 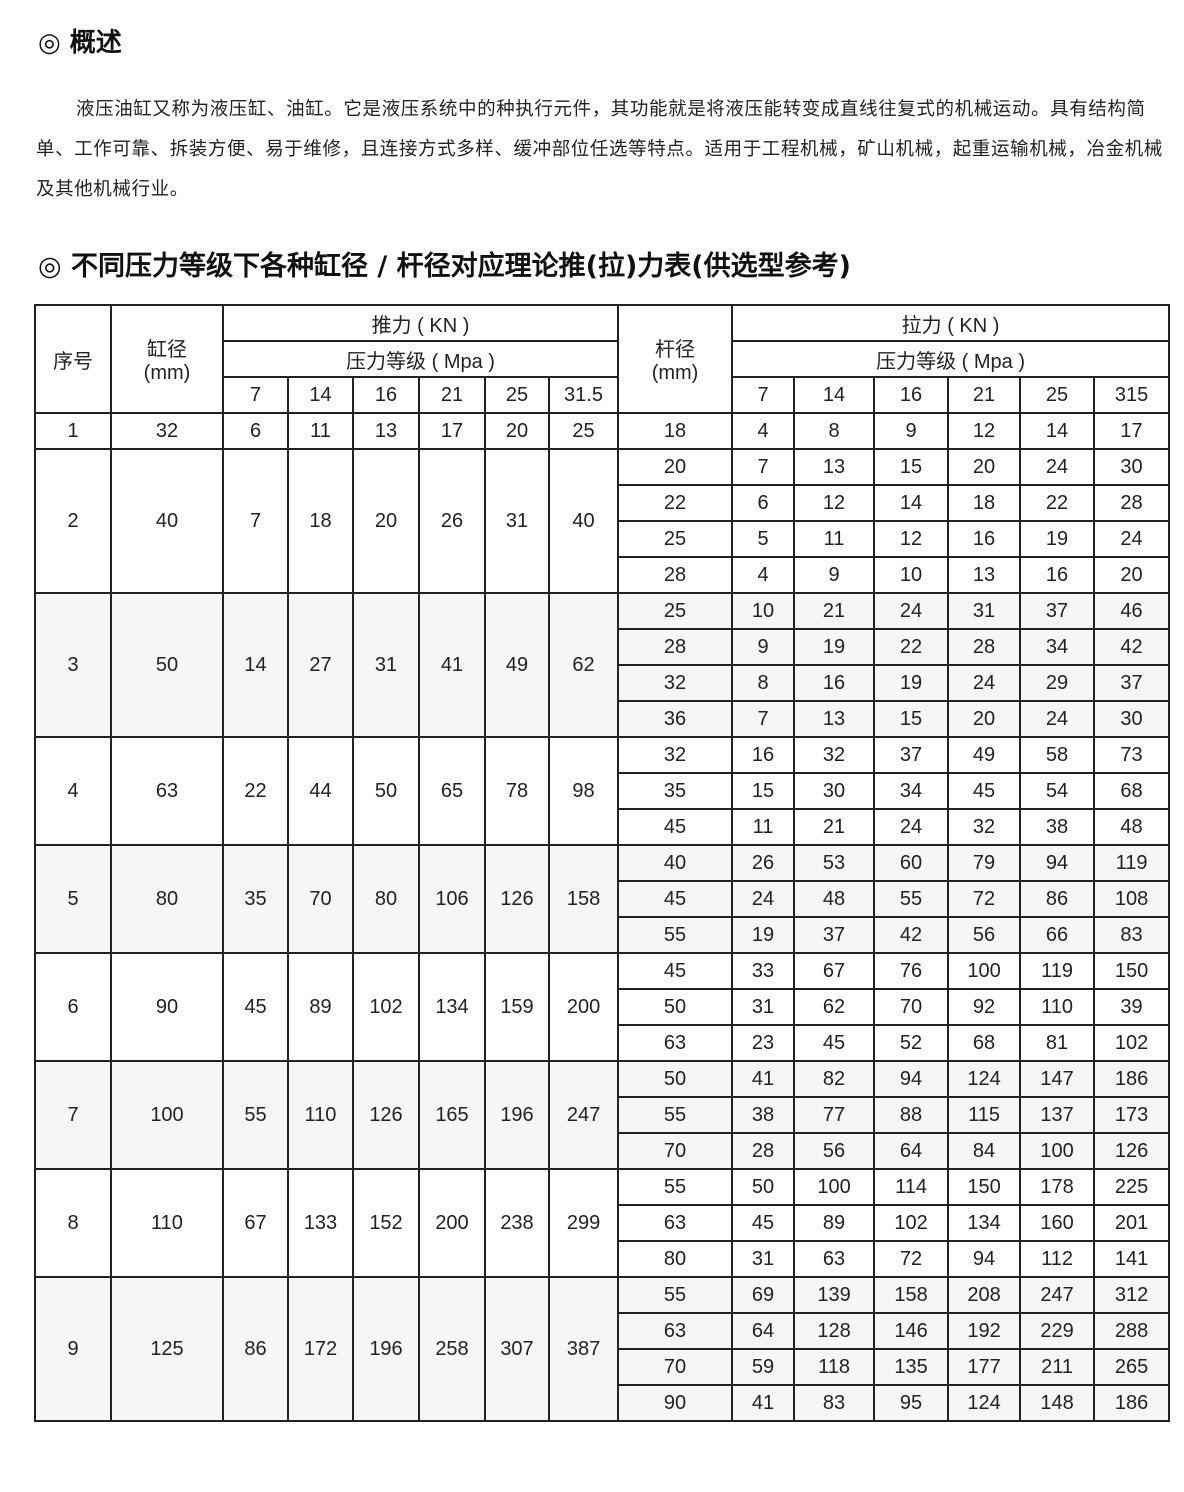 What do you see at coordinates (255, 899) in the screenshot?
I see `push-force-cell: 35` at bounding box center [255, 899].